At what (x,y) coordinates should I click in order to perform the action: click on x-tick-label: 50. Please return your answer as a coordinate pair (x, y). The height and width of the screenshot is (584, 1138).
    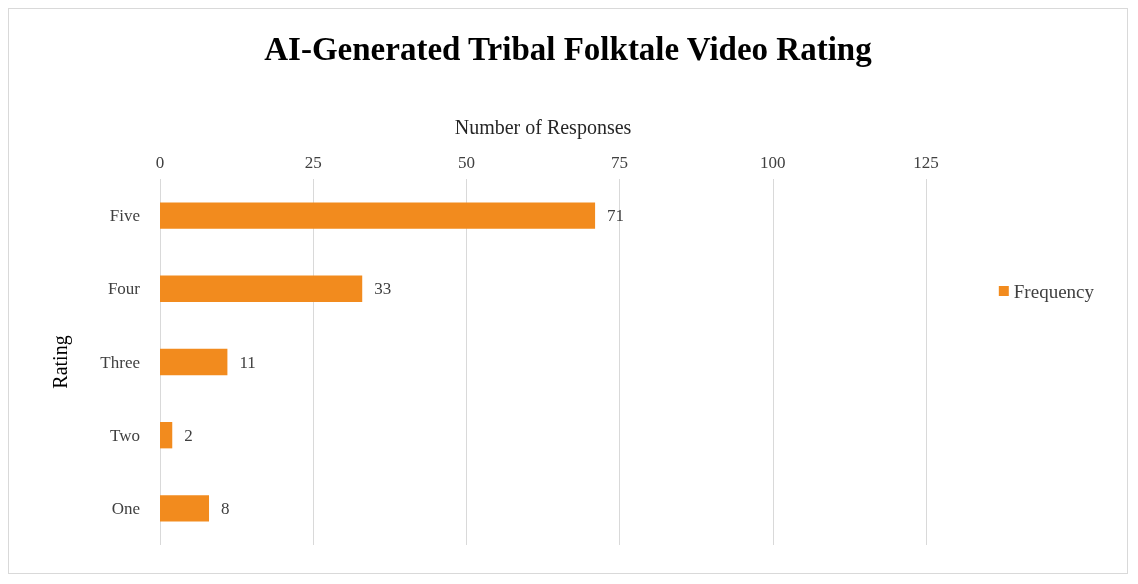
    Looking at the image, I should click on (466, 162).